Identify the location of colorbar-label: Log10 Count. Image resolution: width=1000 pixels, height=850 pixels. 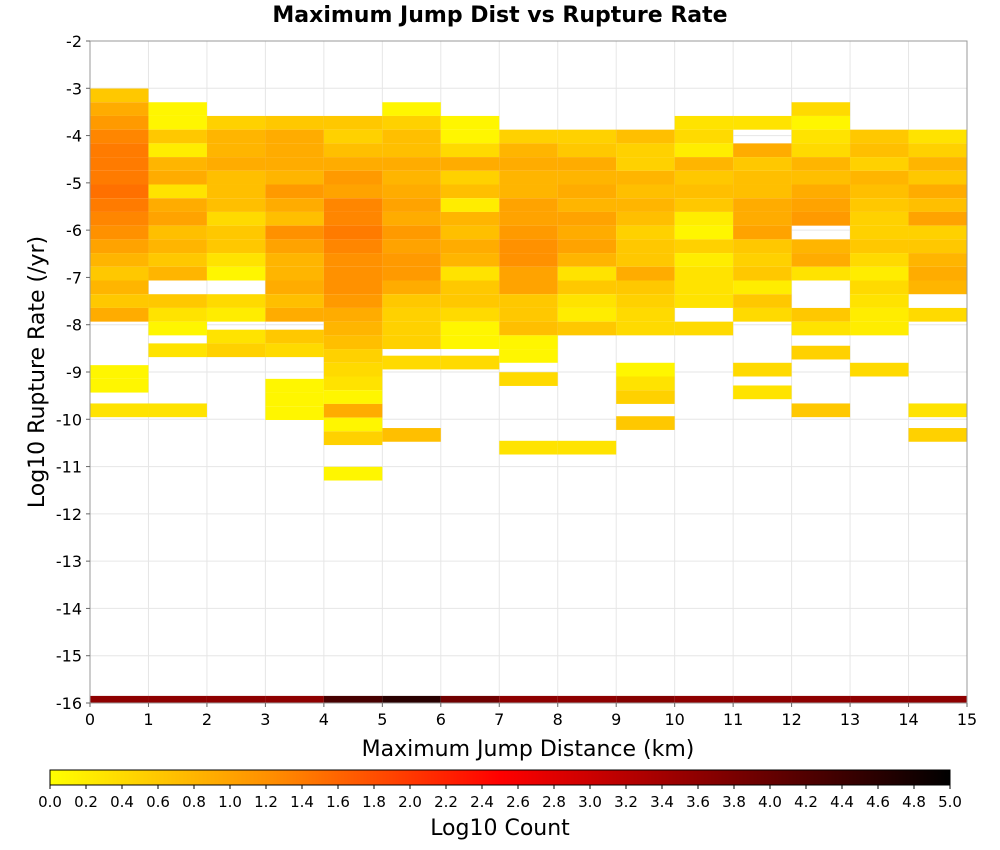
(500, 828).